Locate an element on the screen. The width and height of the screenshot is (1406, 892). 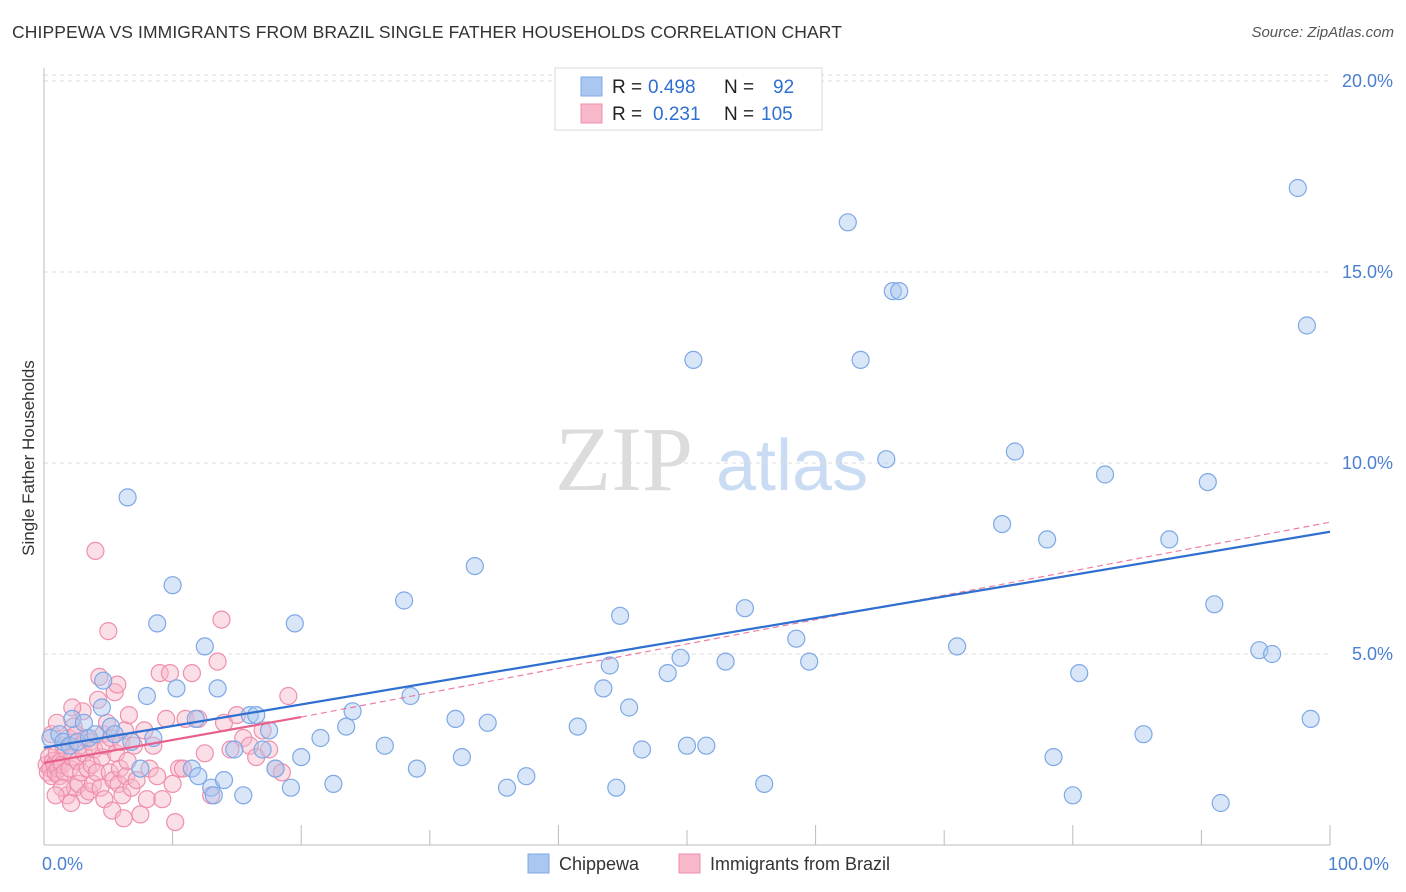
watermark-zip: ZIP is located at coordinates (624, 459).